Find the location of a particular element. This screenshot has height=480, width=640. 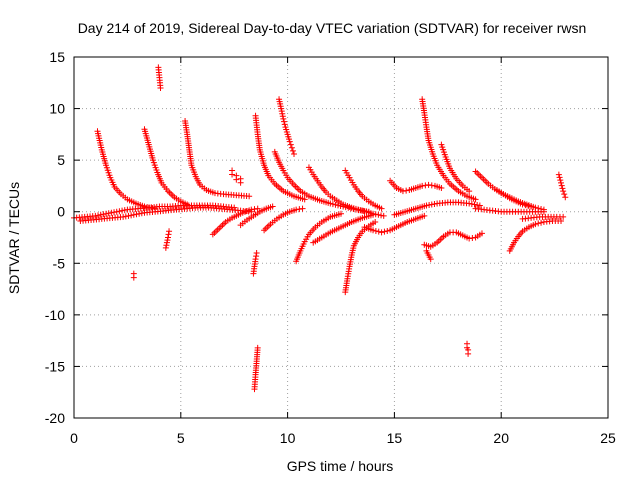

series-low-arc is located at coordinates (453, 239).